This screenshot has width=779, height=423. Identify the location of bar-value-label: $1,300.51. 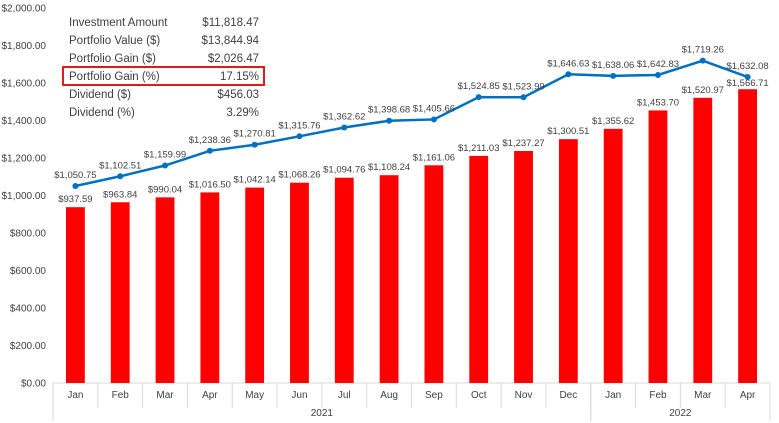
(568, 131).